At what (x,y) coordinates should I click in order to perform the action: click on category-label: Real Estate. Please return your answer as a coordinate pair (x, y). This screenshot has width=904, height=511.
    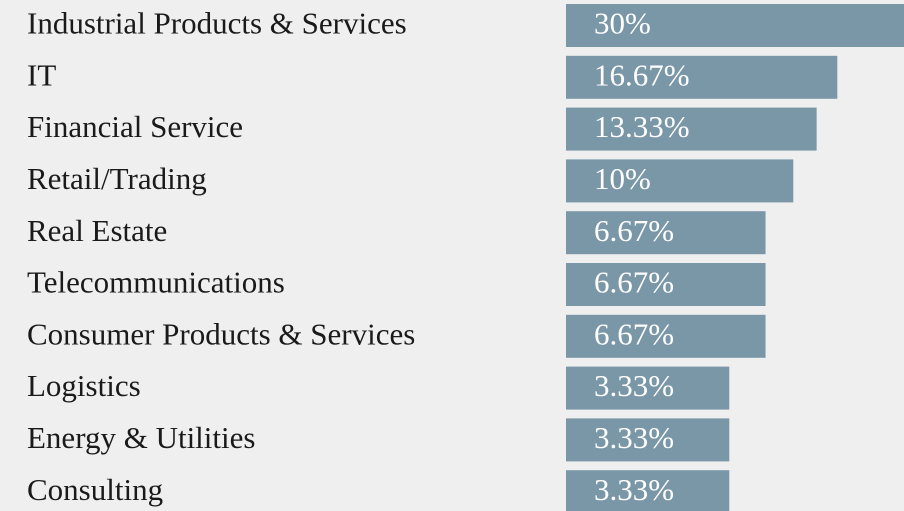
    Looking at the image, I should click on (97, 230).